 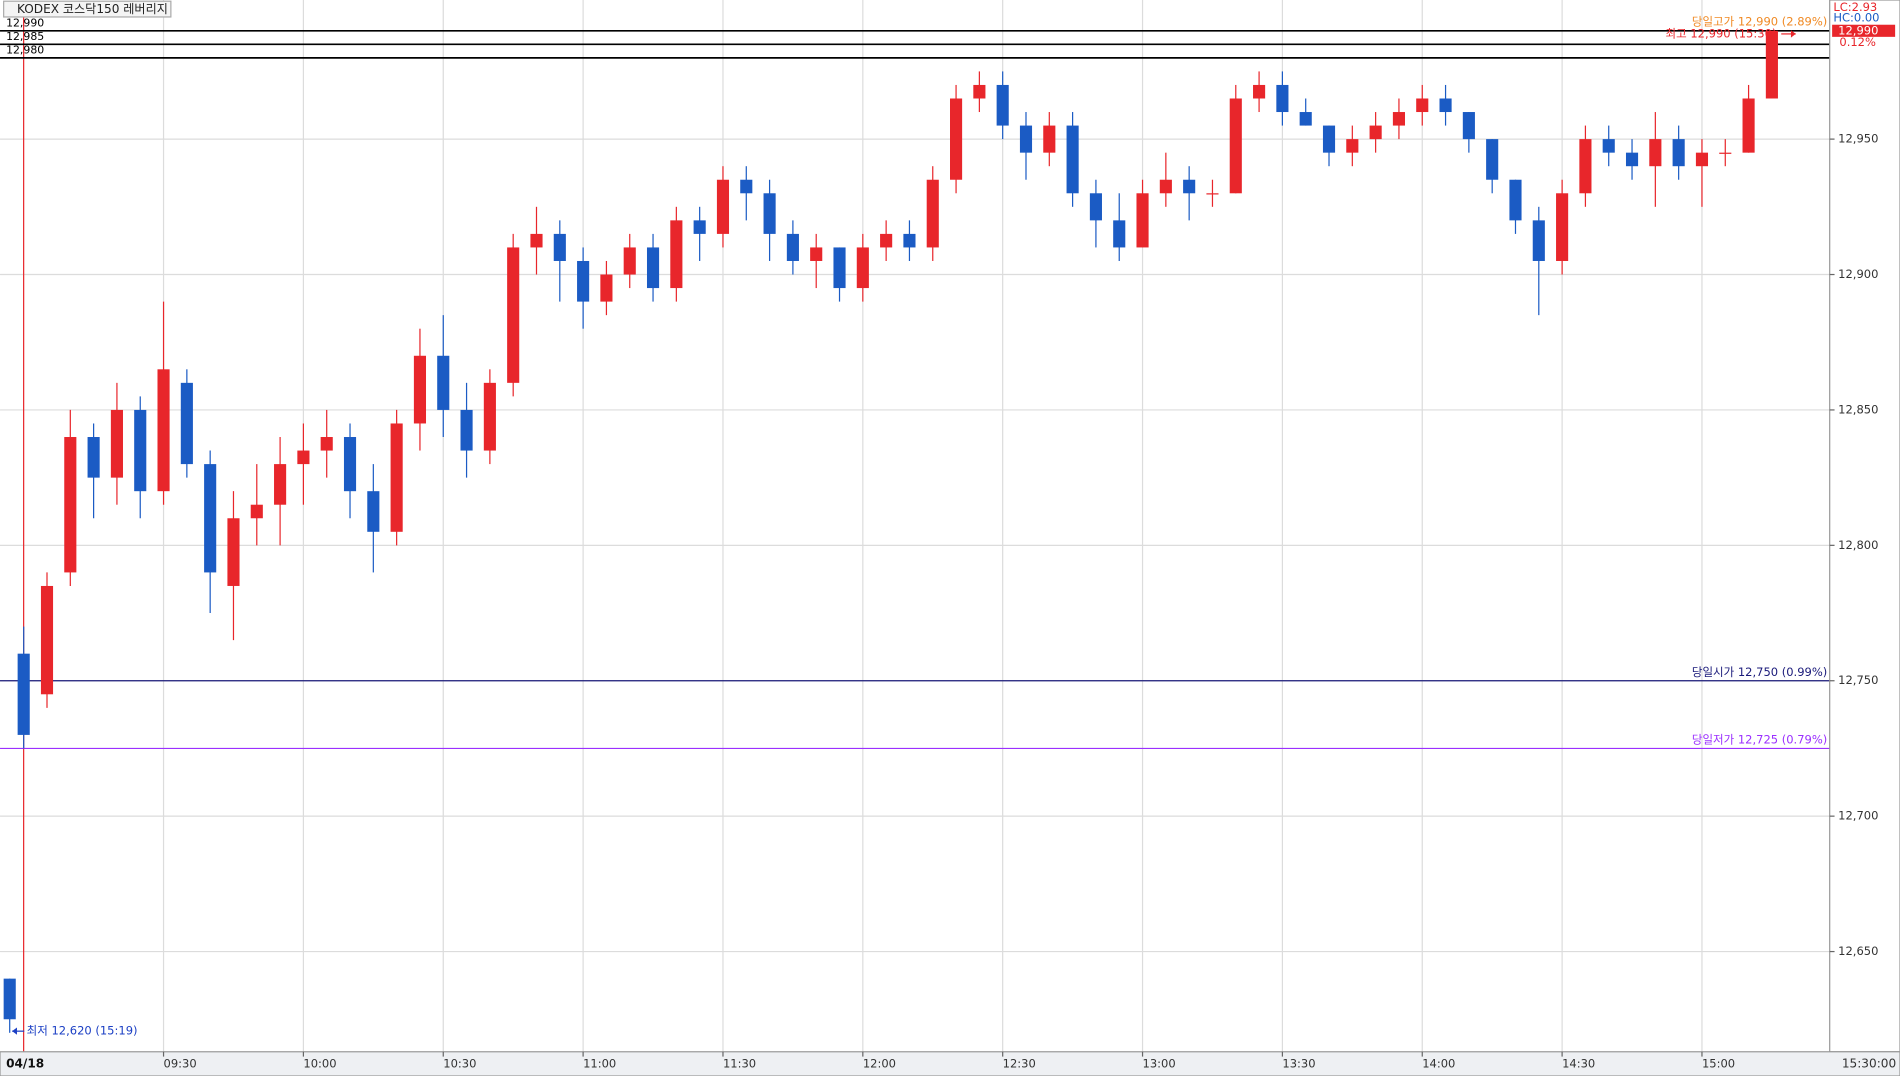 I want to click on price-line-label: 당일시가 12,750 (0.99%), so click(x=1759, y=672).